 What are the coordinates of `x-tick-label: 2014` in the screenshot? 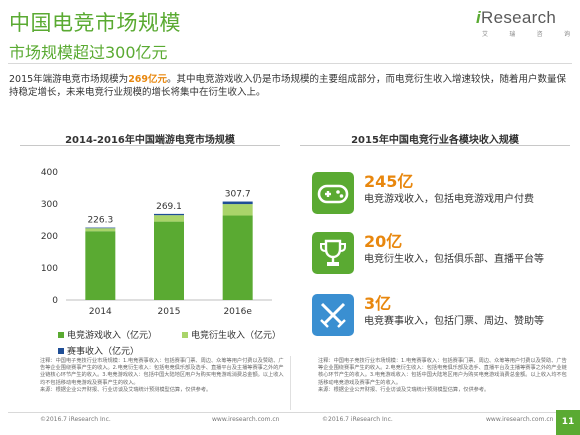 It's located at (100, 312).